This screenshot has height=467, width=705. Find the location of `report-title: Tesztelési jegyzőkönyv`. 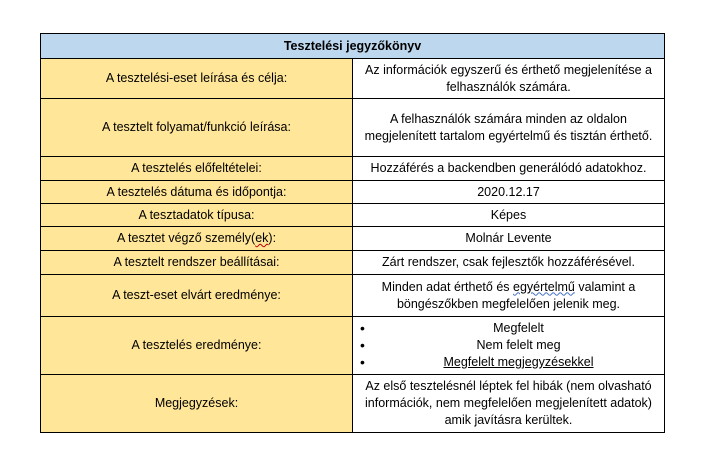

report-title: Tesztelési jegyzőkönyv is located at coordinates (352, 46).